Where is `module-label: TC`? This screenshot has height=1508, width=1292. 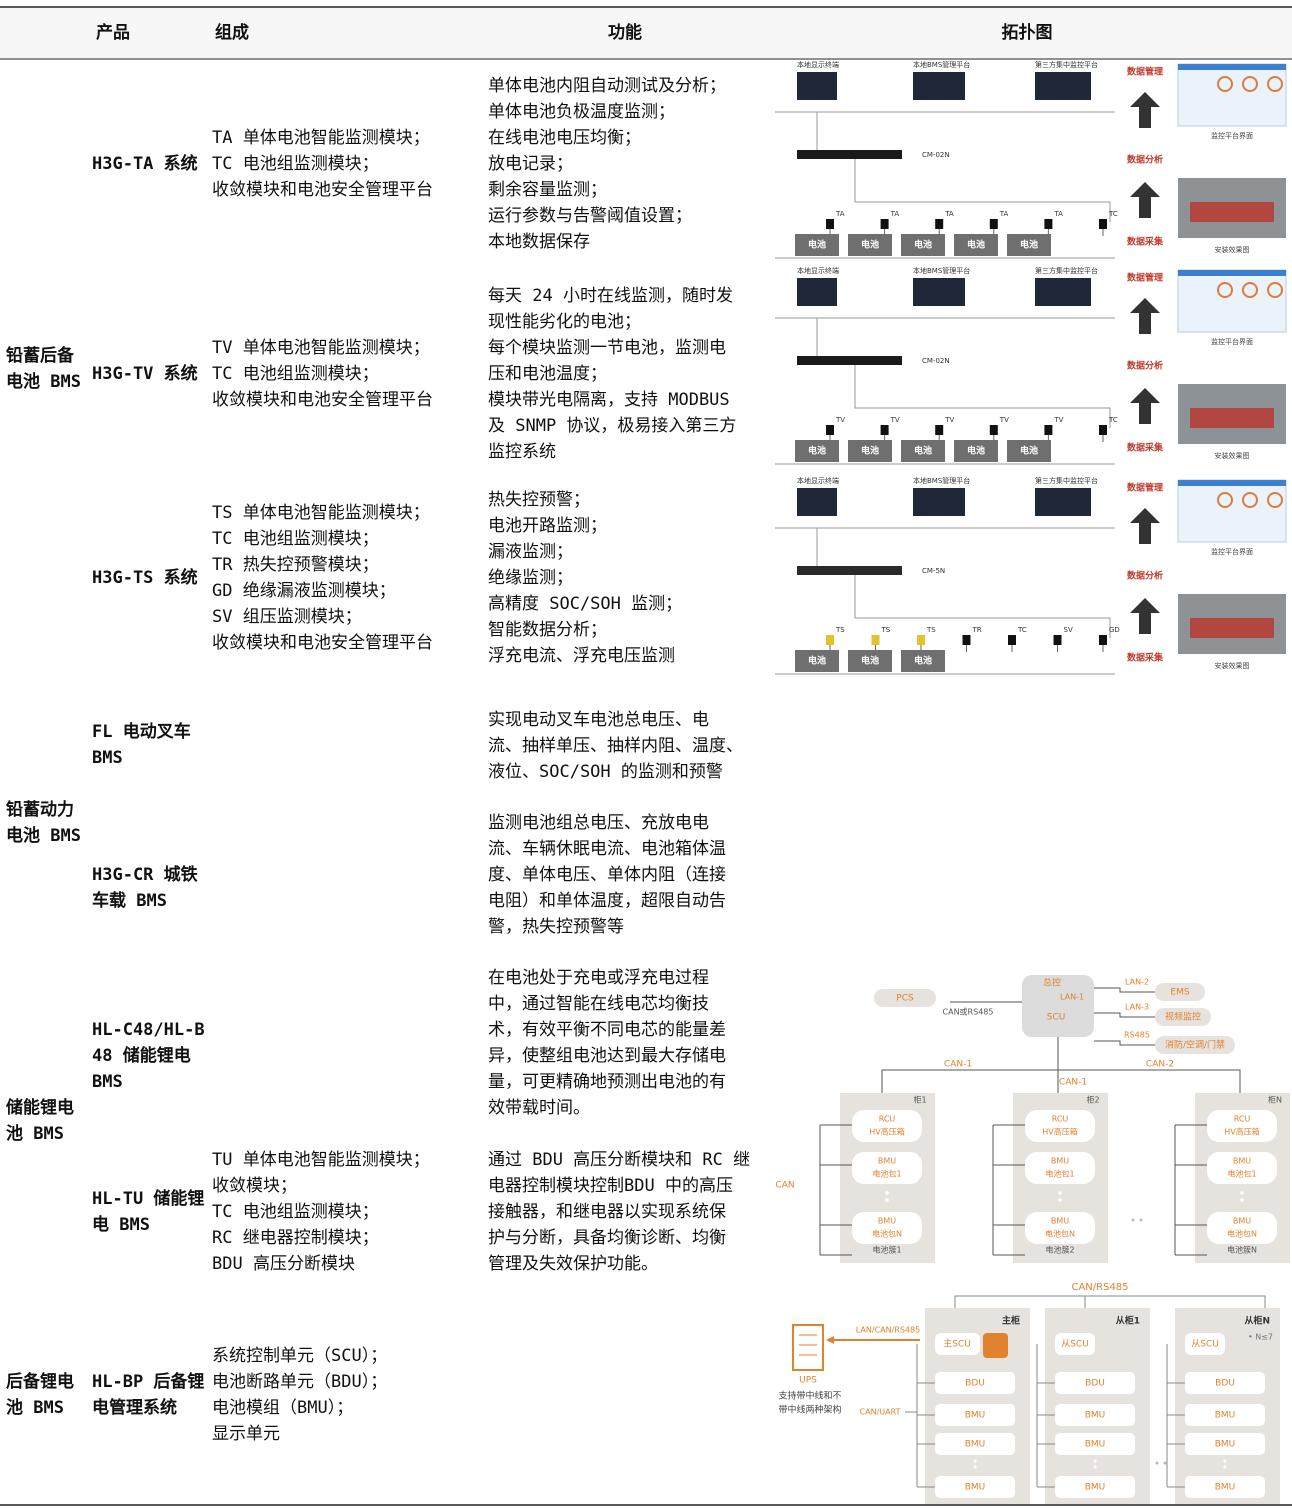
module-label: TC is located at coordinates (1113, 420).